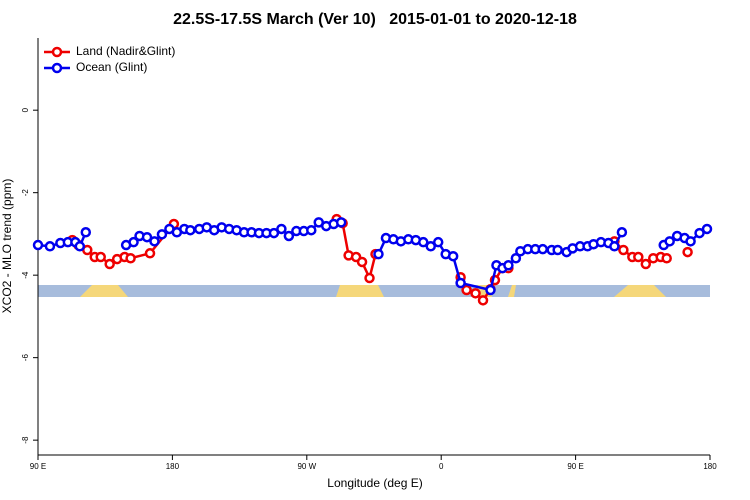  I want to click on y-axis-label: XCO2 - MLO trend (ppm), so click(7, 246).